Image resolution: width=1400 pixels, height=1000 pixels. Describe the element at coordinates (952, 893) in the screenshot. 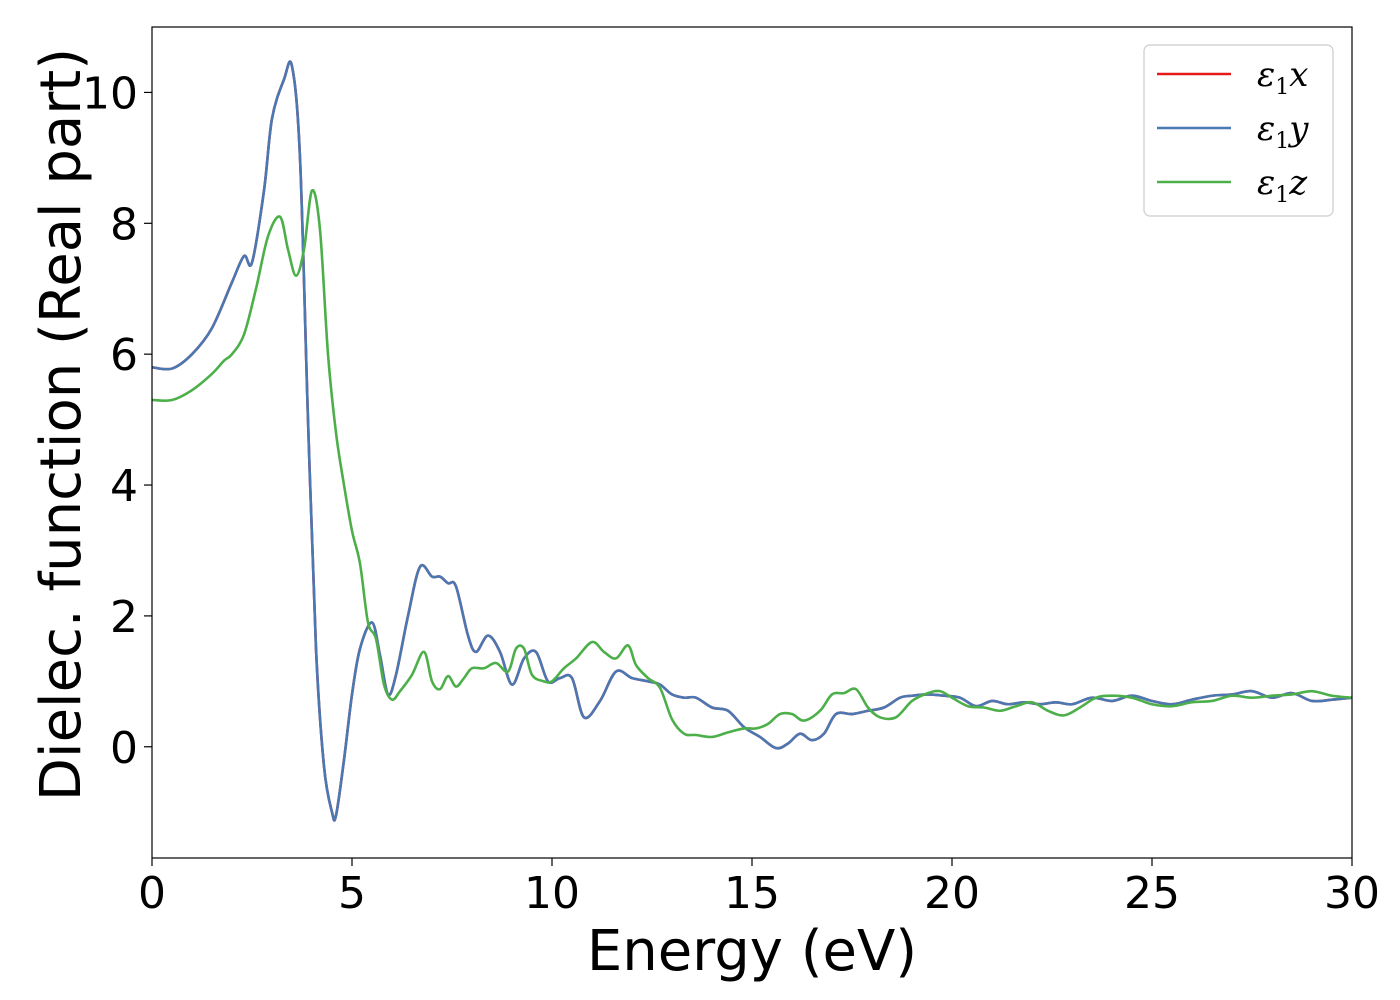

I see `x-tick-label: 20` at that location.